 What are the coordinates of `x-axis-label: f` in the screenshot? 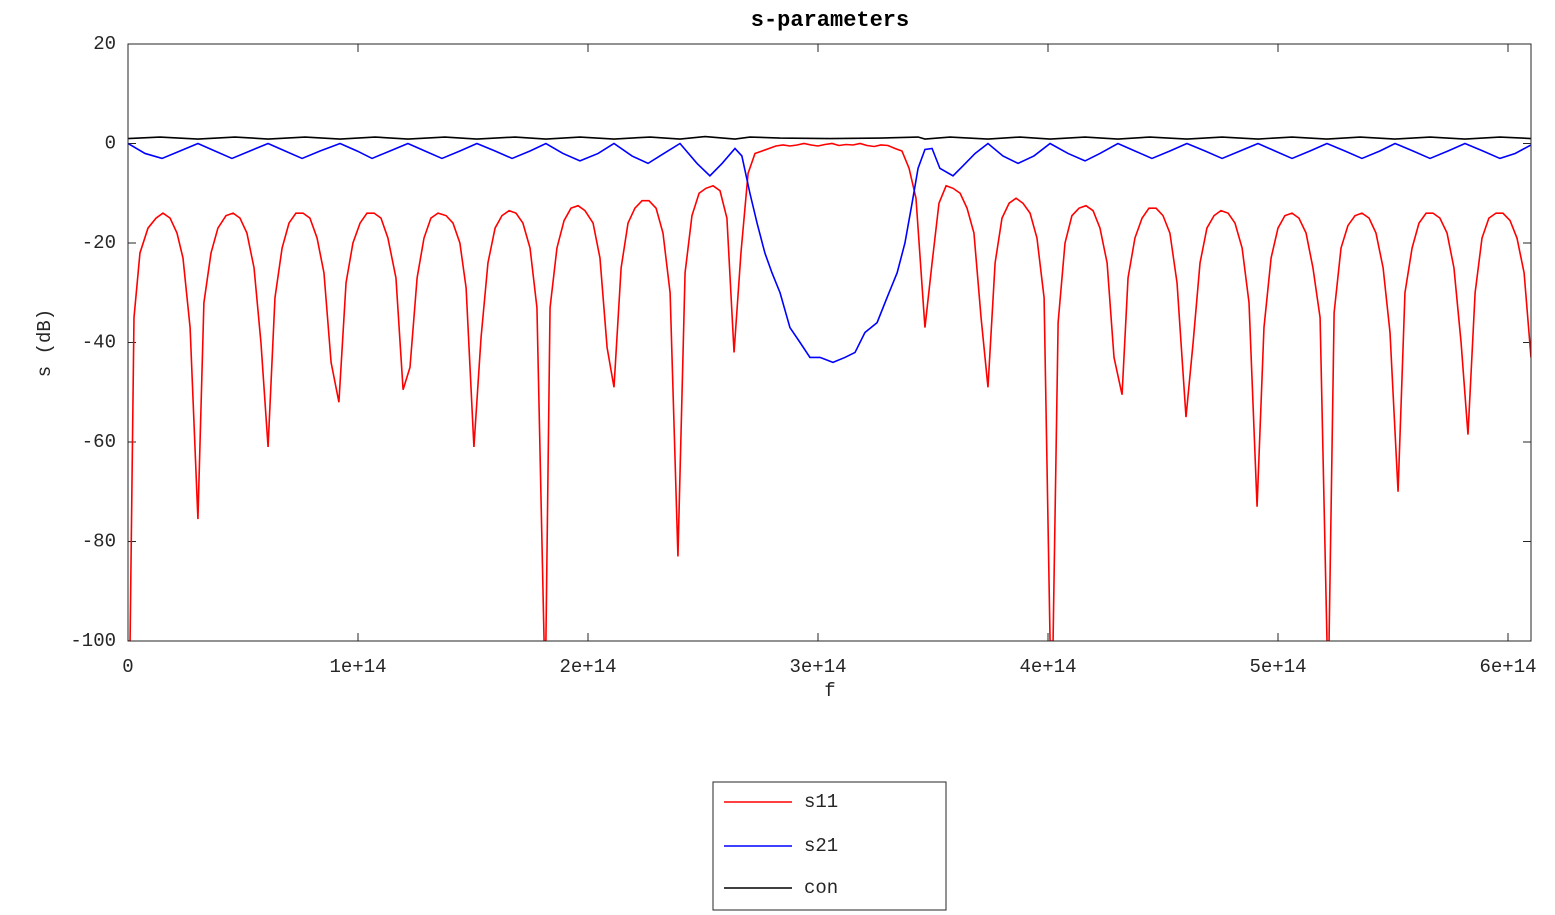 It's located at (829, 691).